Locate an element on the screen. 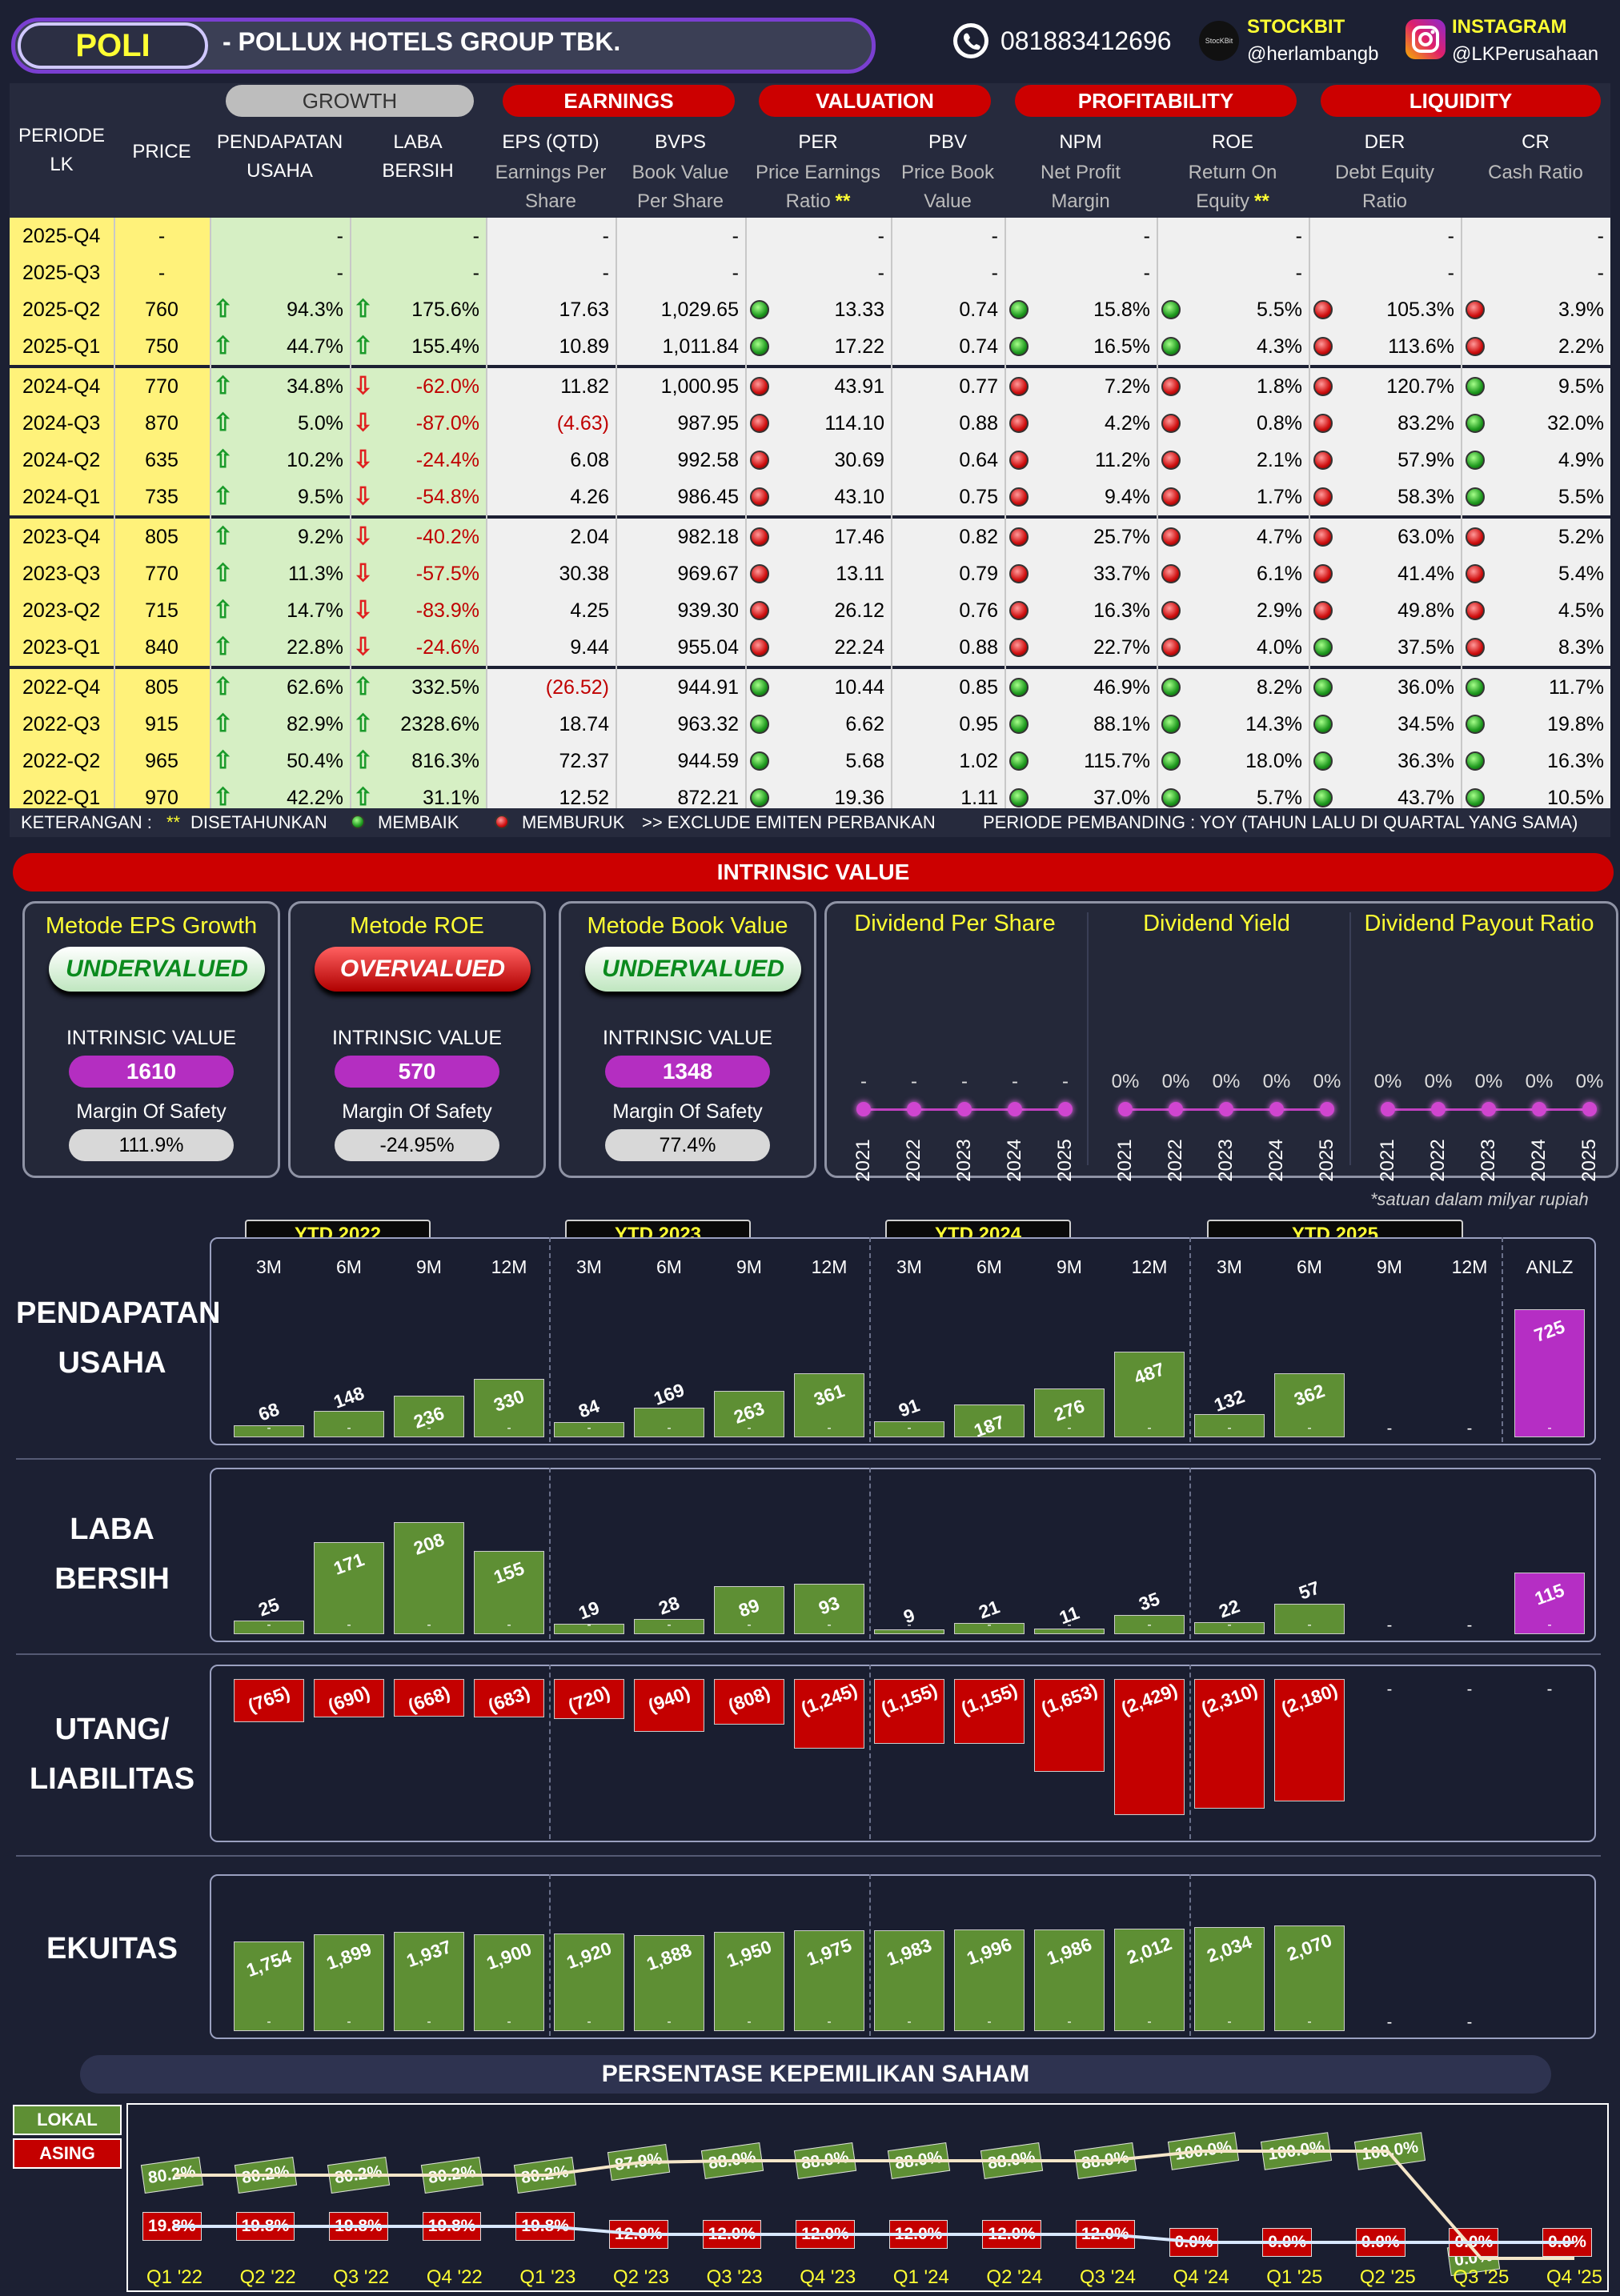  cell-bvps: - is located at coordinates (680, 272).